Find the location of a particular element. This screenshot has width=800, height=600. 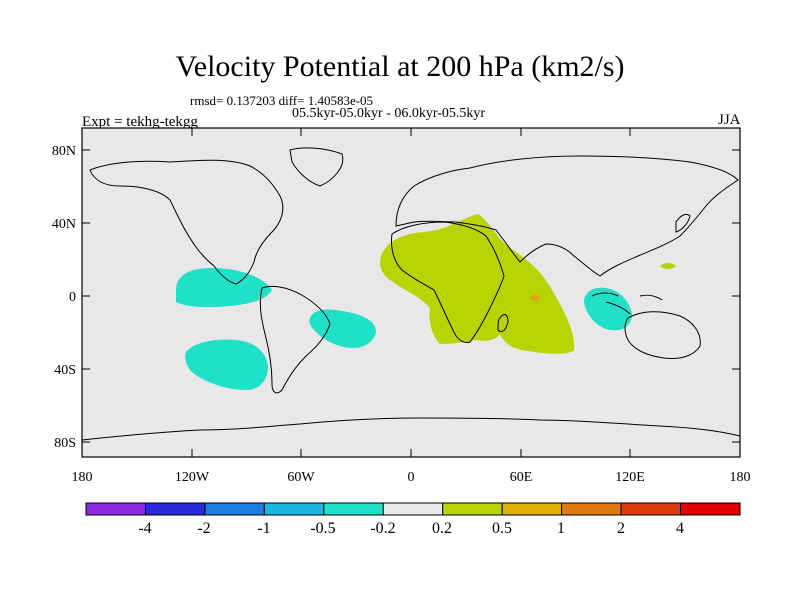

colorbar-label: -2 is located at coordinates (203, 528).